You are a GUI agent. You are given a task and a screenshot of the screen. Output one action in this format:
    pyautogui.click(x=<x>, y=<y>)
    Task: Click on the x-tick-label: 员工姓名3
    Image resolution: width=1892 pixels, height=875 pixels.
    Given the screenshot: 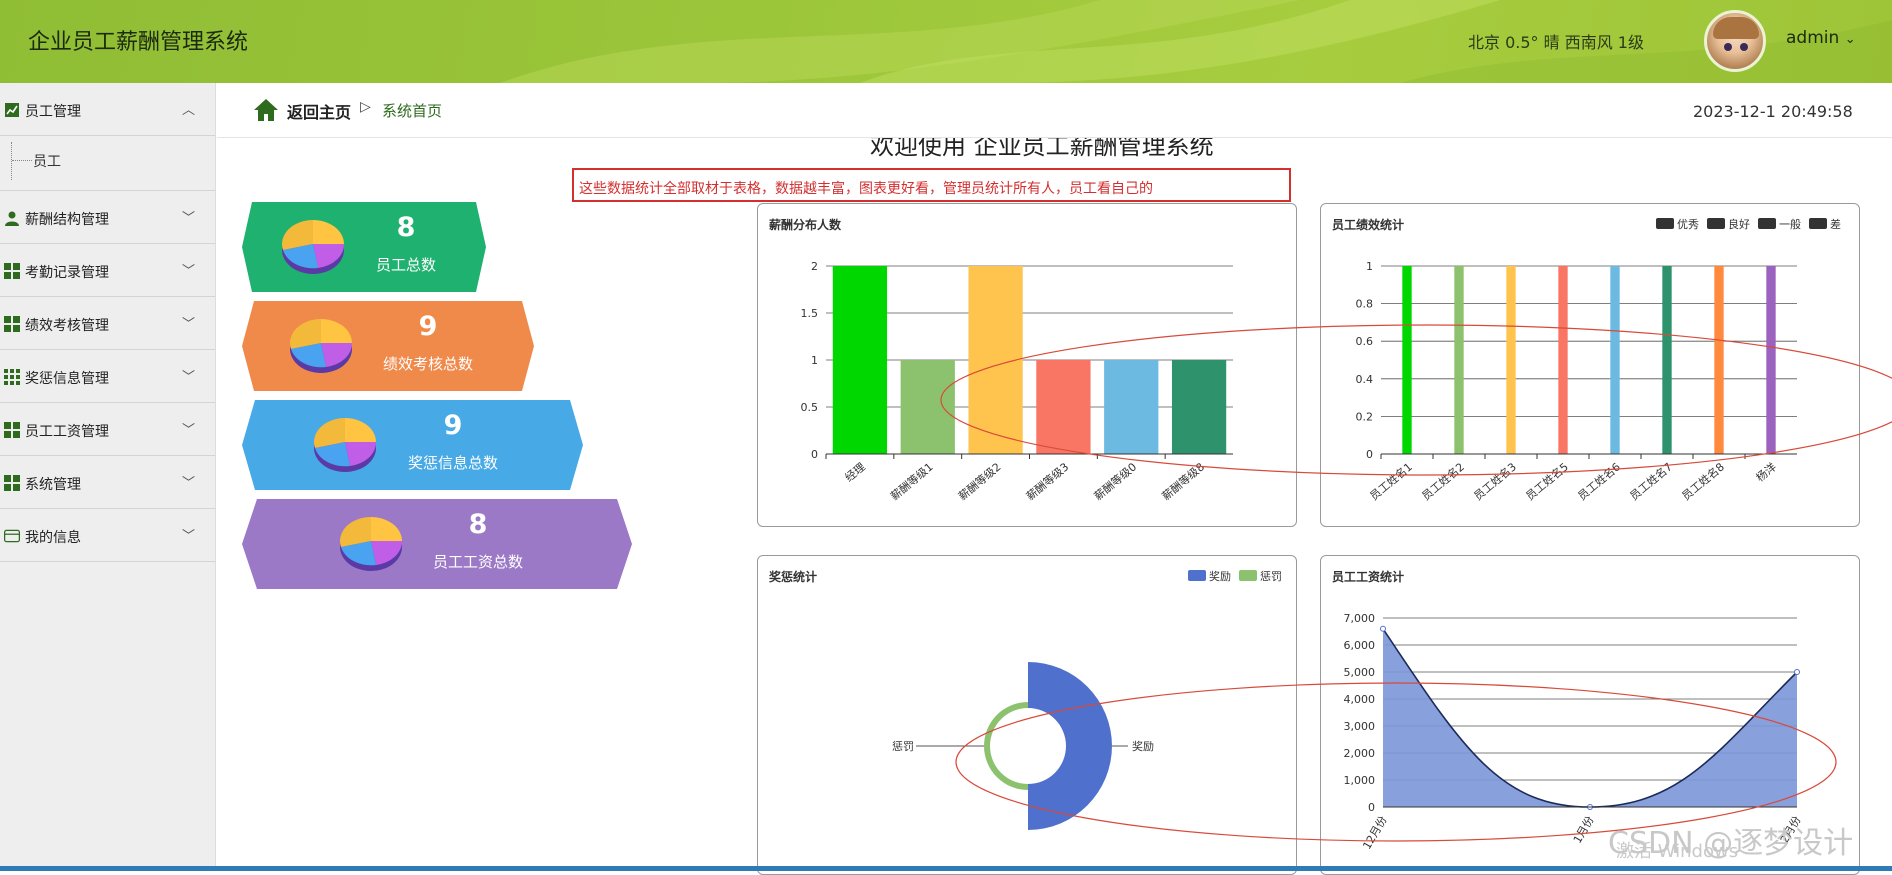 What is the action you would take?
    pyautogui.click(x=1495, y=482)
    